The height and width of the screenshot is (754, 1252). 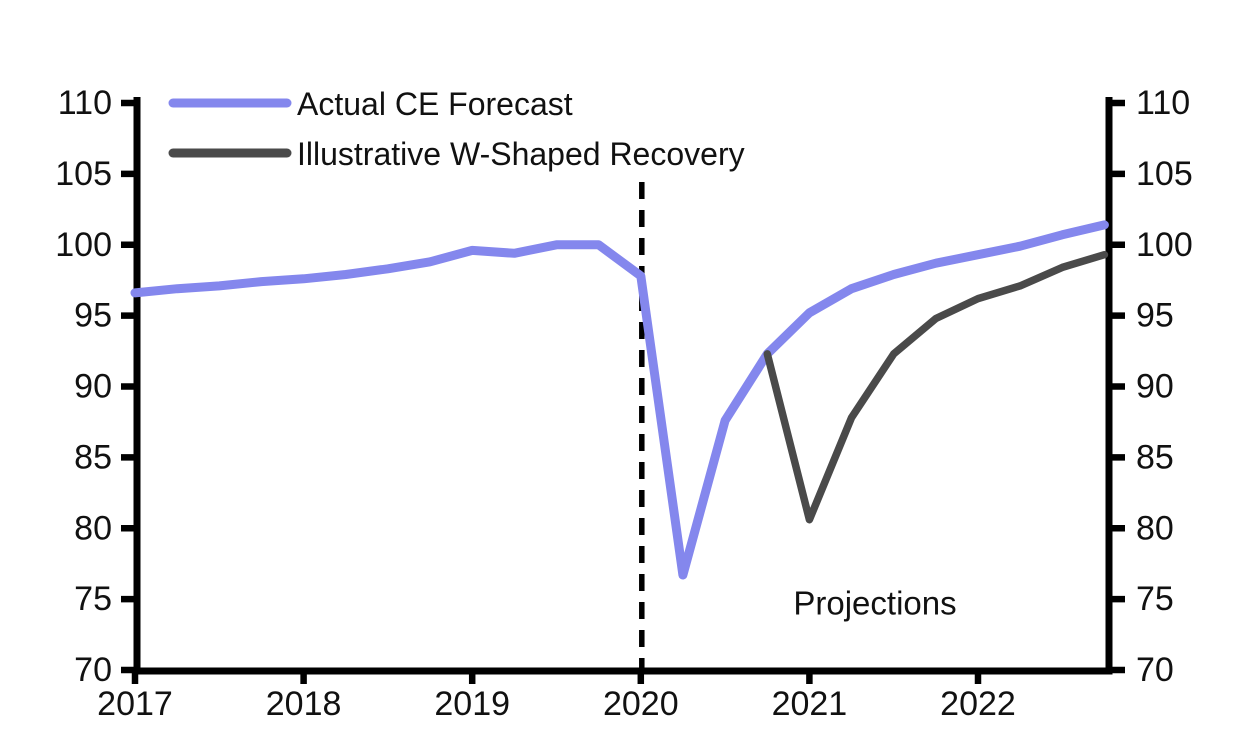 I want to click on y-tick-label-left: 80, so click(x=93, y=528).